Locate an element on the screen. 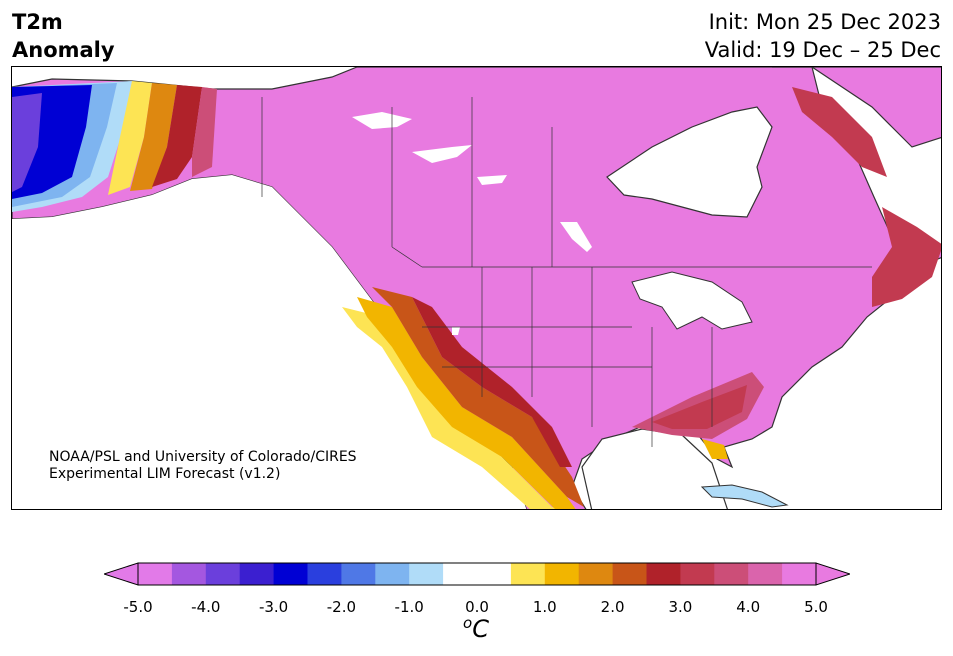 The image size is (953, 656). lake-winnipeg is located at coordinates (576, 237).